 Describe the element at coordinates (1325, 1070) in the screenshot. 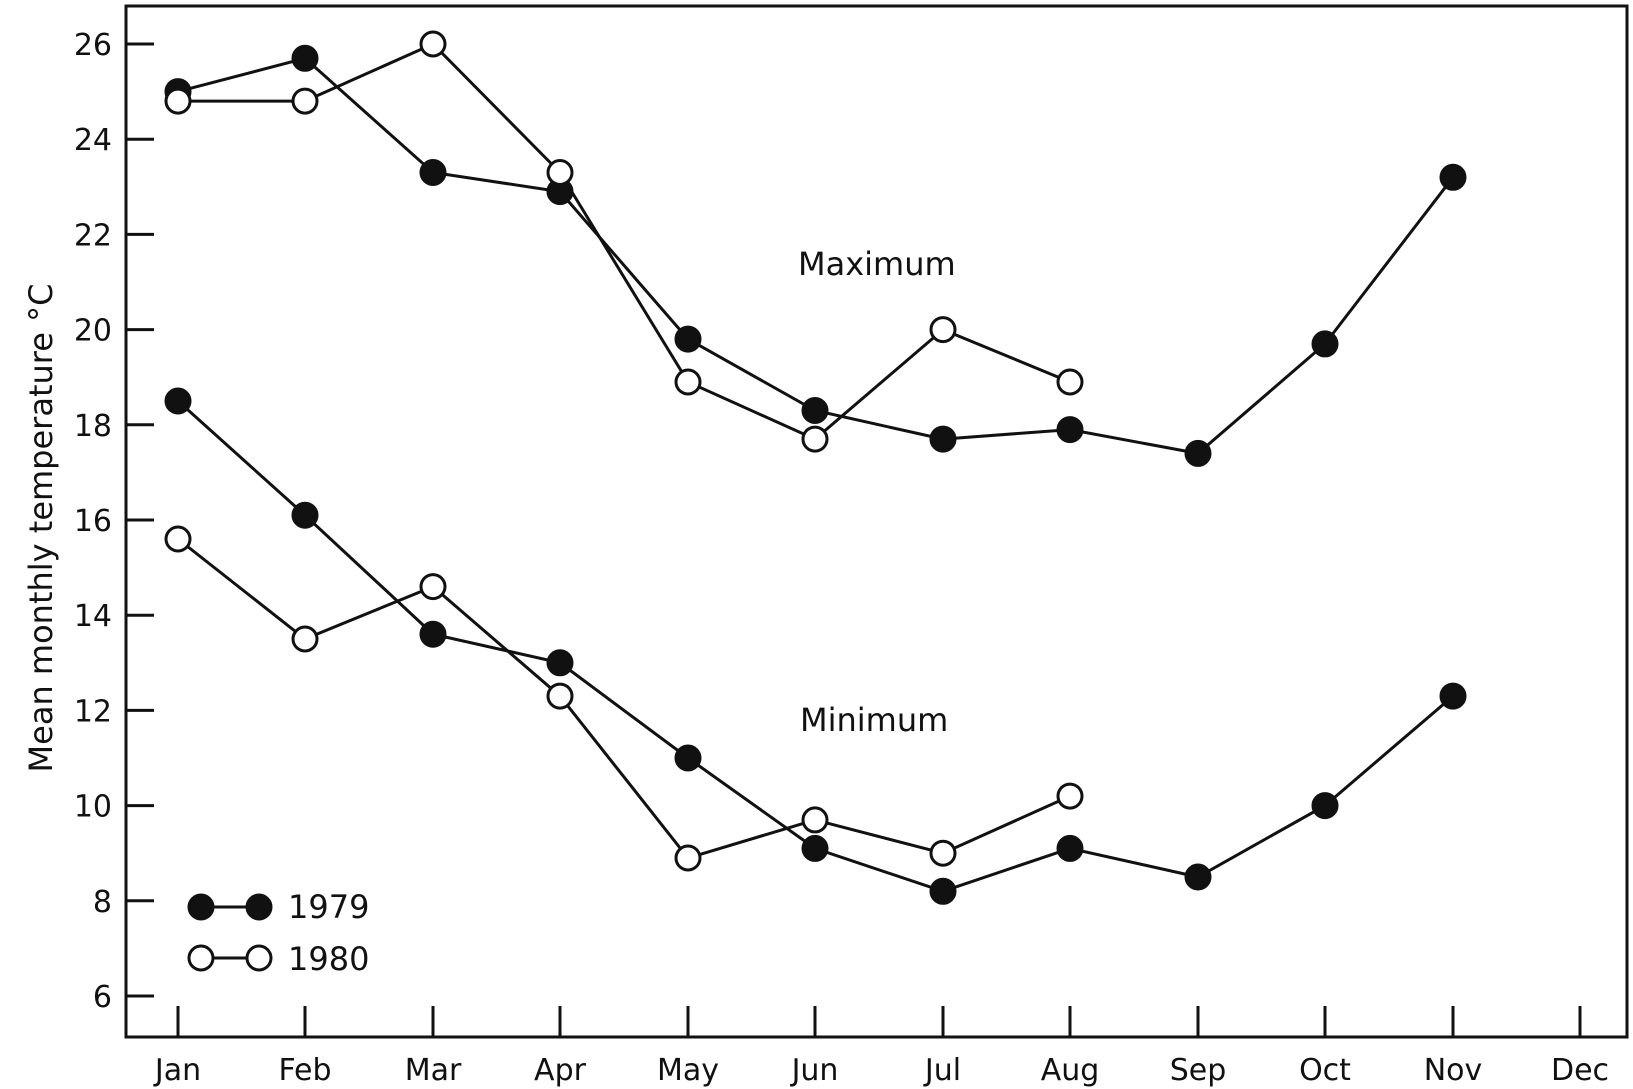

I see `x-tick-label: Oct` at that location.